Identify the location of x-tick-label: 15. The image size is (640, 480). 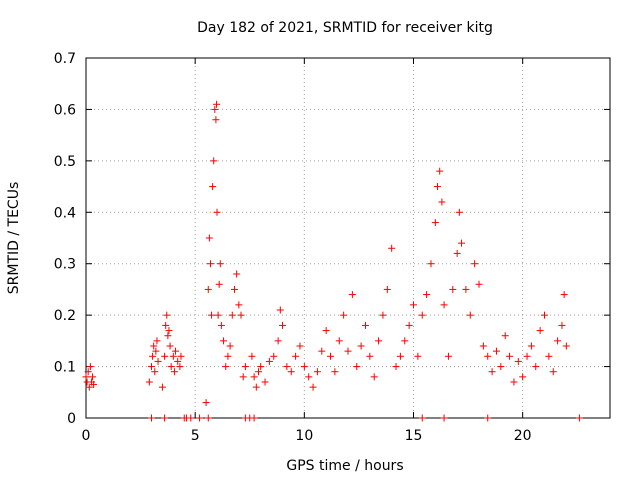
(414, 436).